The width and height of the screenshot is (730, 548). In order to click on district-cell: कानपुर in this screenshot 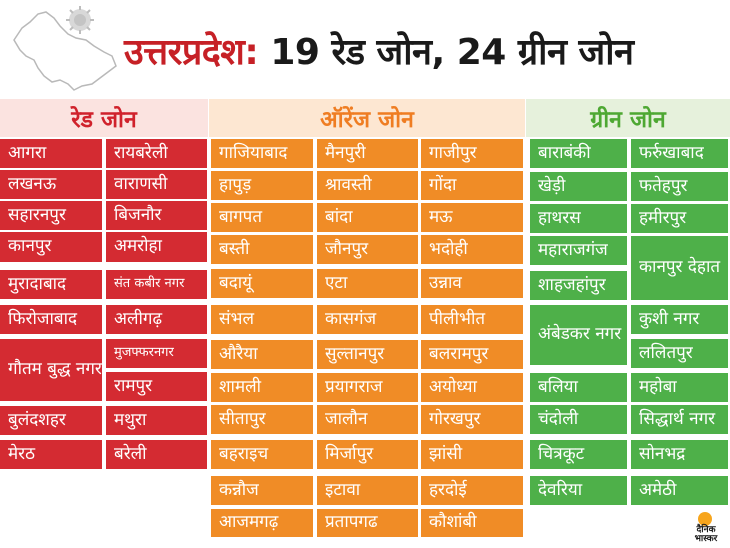, I will do `click(51, 247)`.